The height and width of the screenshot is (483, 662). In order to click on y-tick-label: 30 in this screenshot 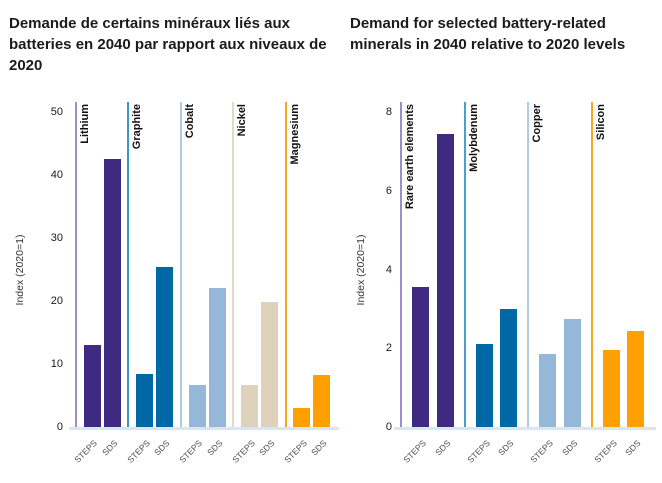, I will do `click(56, 238)`.